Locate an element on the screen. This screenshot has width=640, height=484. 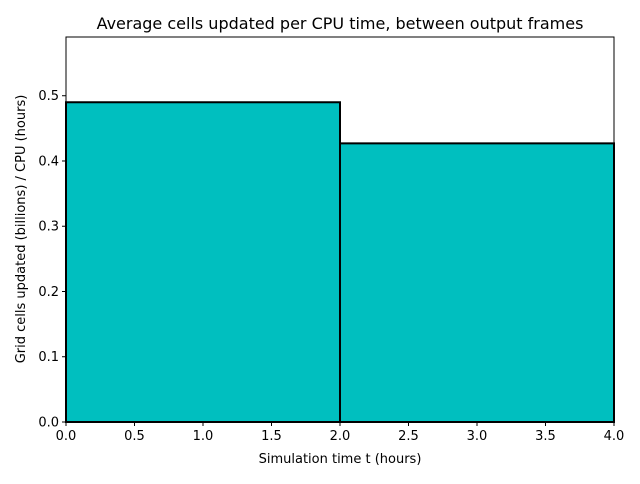
x-tick-label: 1.0 is located at coordinates (203, 436).